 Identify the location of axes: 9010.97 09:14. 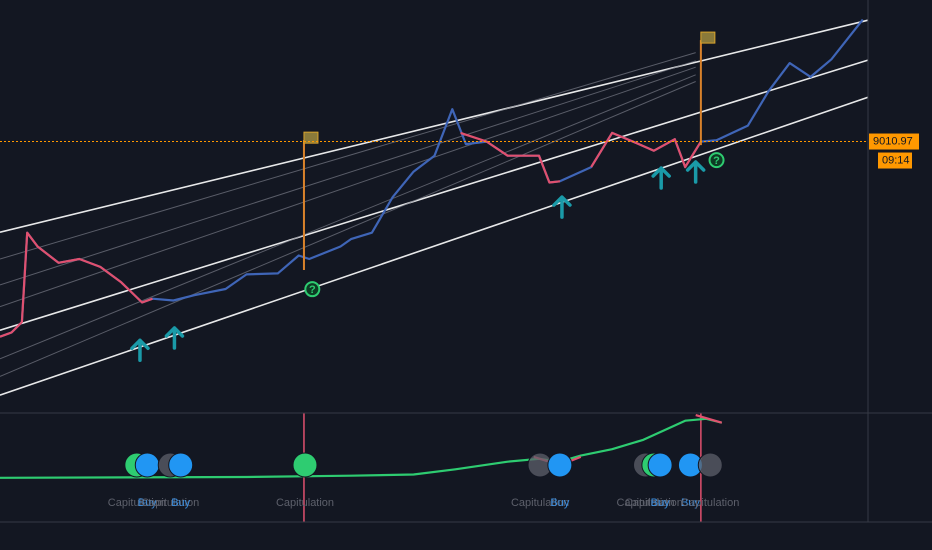
(894, 151).